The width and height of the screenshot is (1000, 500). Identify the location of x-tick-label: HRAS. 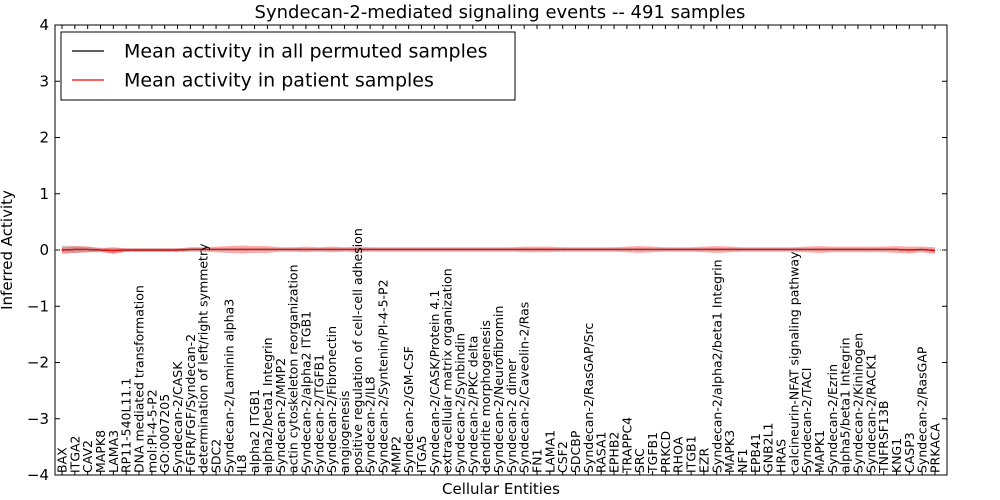
(780, 456).